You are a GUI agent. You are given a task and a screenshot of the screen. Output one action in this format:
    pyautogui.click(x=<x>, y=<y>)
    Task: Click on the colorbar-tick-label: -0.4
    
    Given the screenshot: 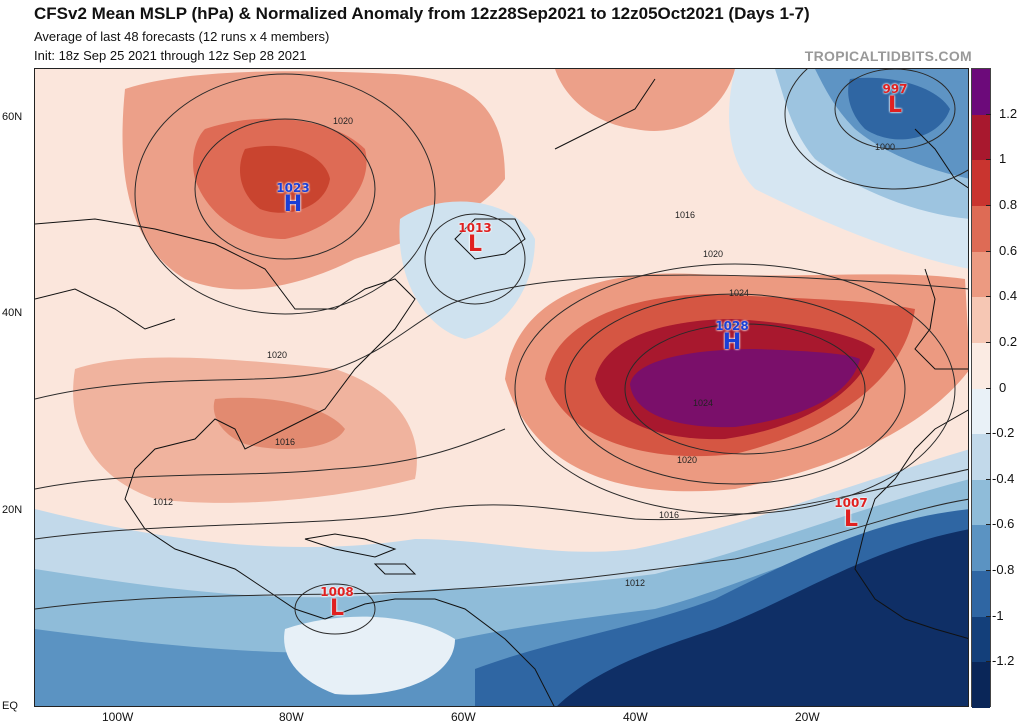 What is the action you would take?
    pyautogui.click(x=1003, y=478)
    